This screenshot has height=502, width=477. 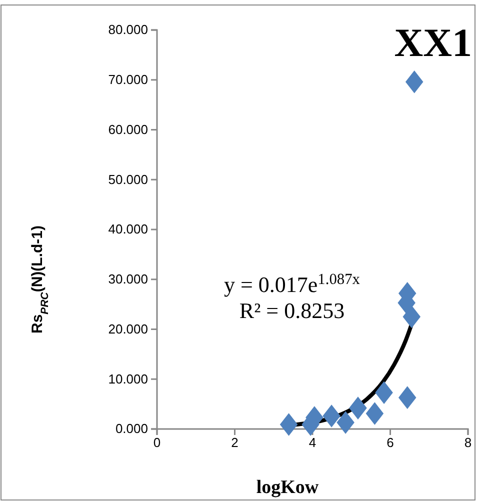 I want to click on y-tick-label: 70.000, so click(x=128, y=80).